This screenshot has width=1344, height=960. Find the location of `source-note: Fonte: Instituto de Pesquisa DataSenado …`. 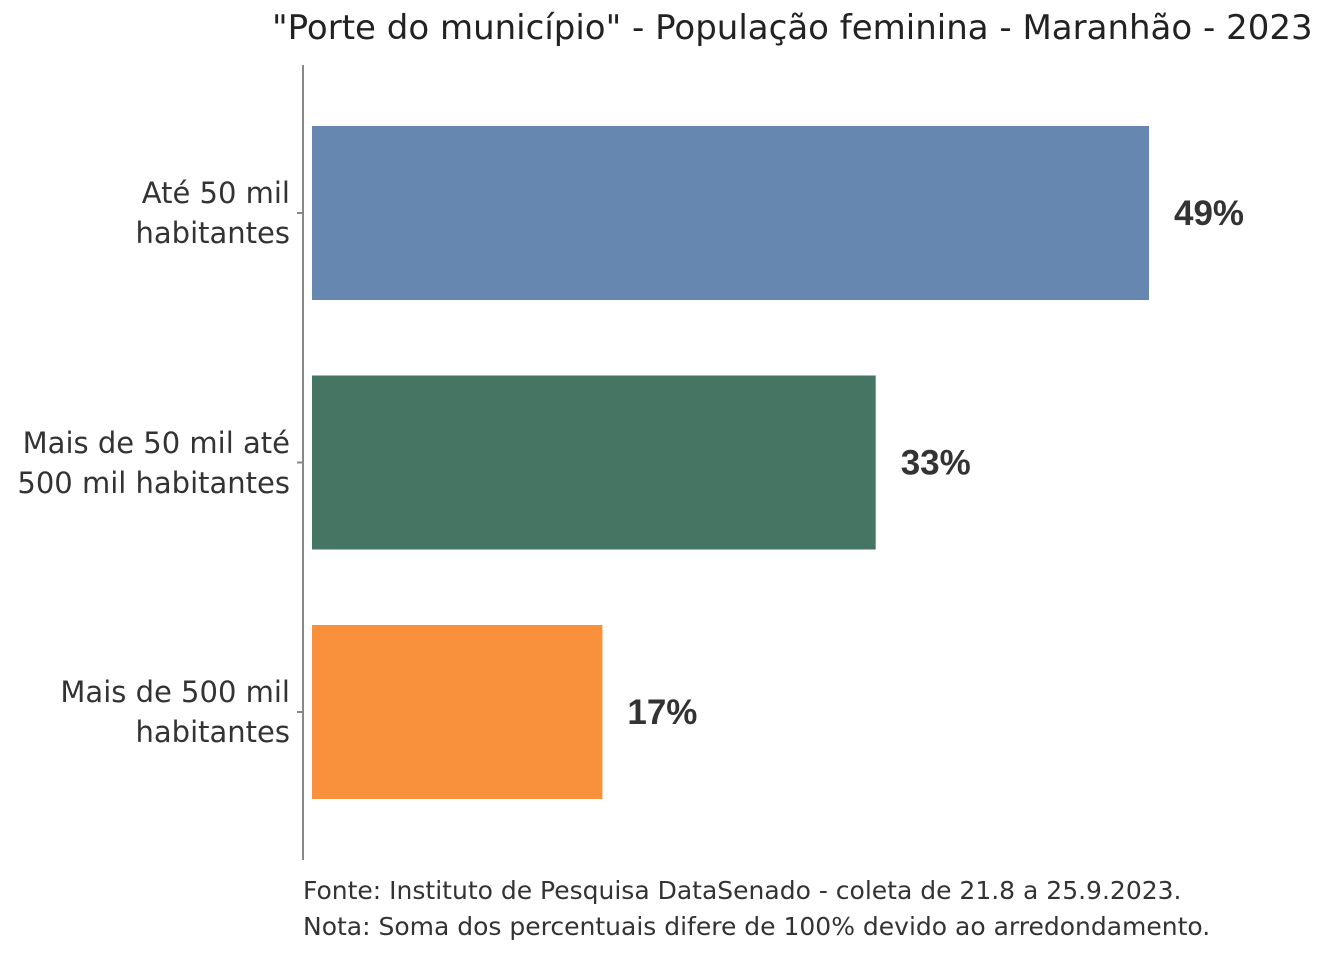

source-note: Fonte: Instituto de Pesquisa DataSenado … is located at coordinates (742, 890).